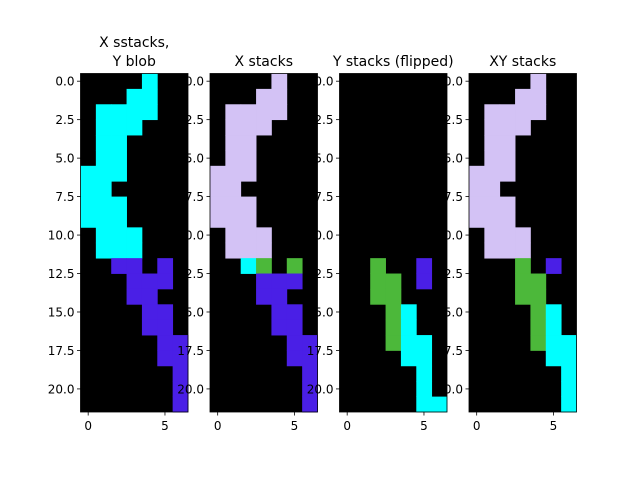 This screenshot has width=640, height=480. I want to click on subplot-title: XY stacks, so click(522, 62).